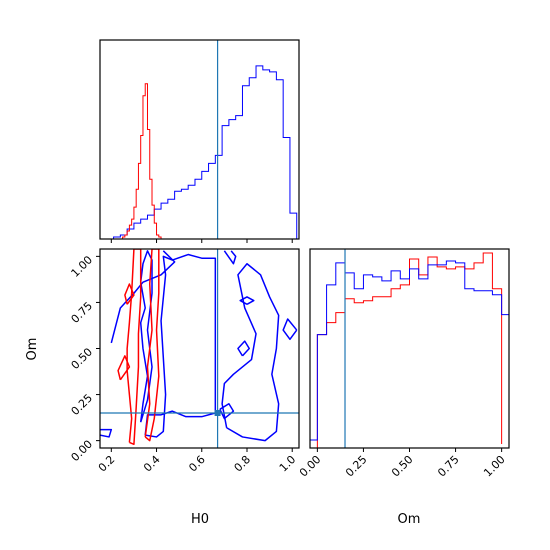  What do you see at coordinates (448, 466) in the screenshot?
I see `om-x-tick-label-3: 0.75` at bounding box center [448, 466].